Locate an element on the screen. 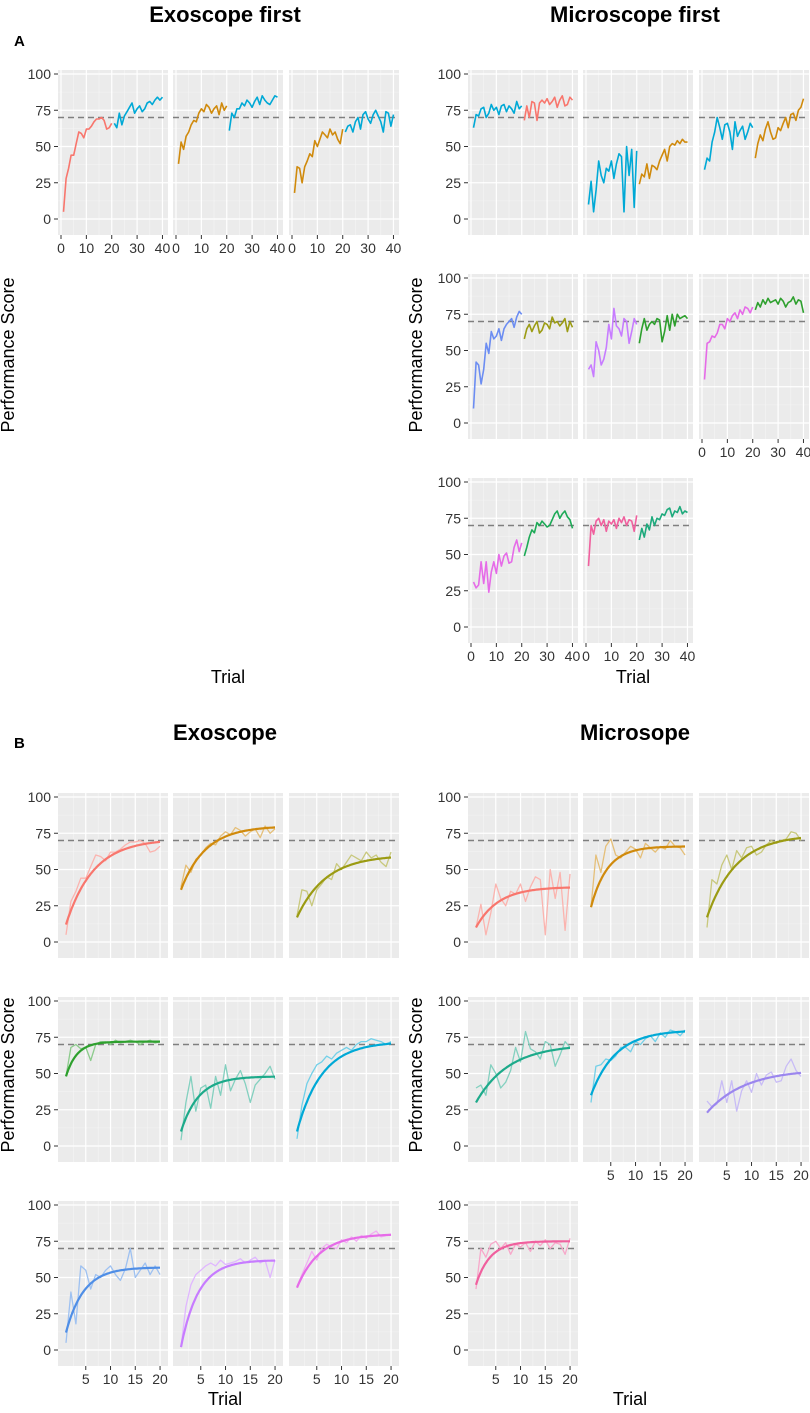 This screenshot has height=1413, width=810. x-tick-label: 40 is located at coordinates (394, 248).